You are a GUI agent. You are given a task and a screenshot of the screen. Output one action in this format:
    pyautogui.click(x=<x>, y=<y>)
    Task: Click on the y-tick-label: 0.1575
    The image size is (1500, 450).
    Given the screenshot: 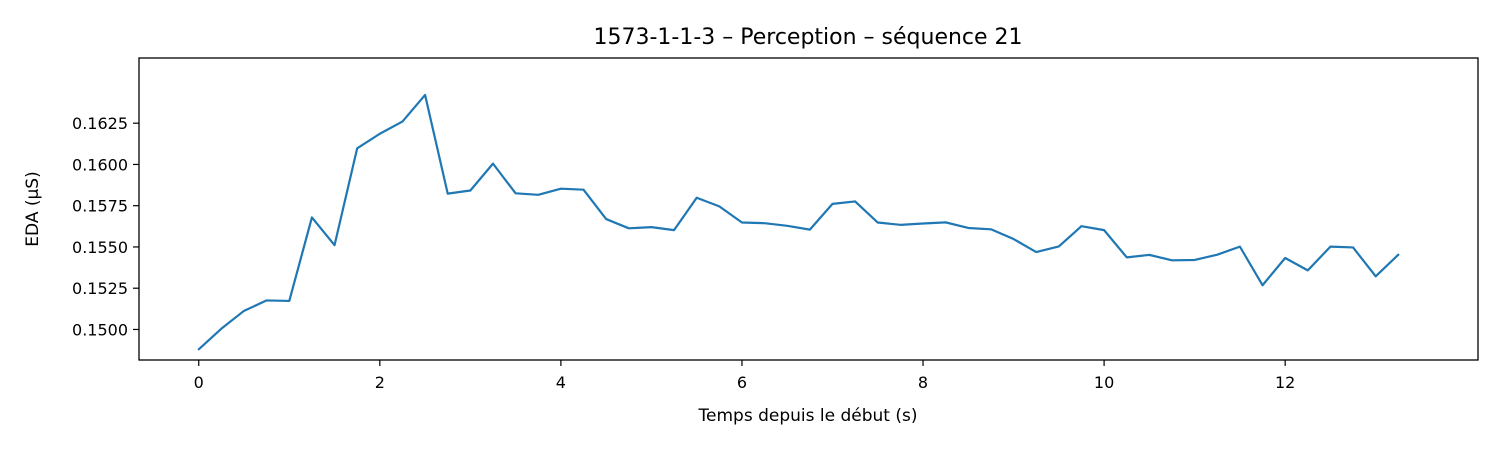 What is the action you would take?
    pyautogui.click(x=100, y=206)
    